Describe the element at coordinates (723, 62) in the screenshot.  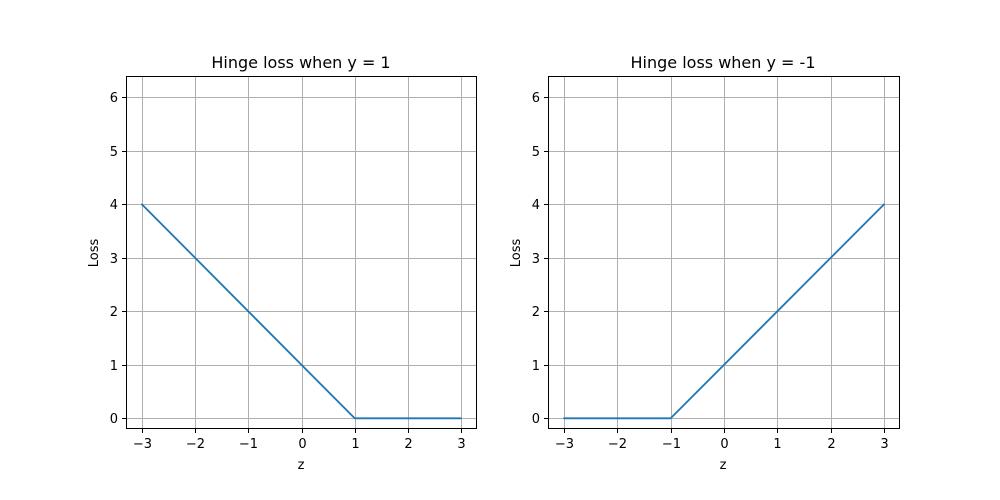
I see `chart-title: Hinge loss when y = -1` at that location.